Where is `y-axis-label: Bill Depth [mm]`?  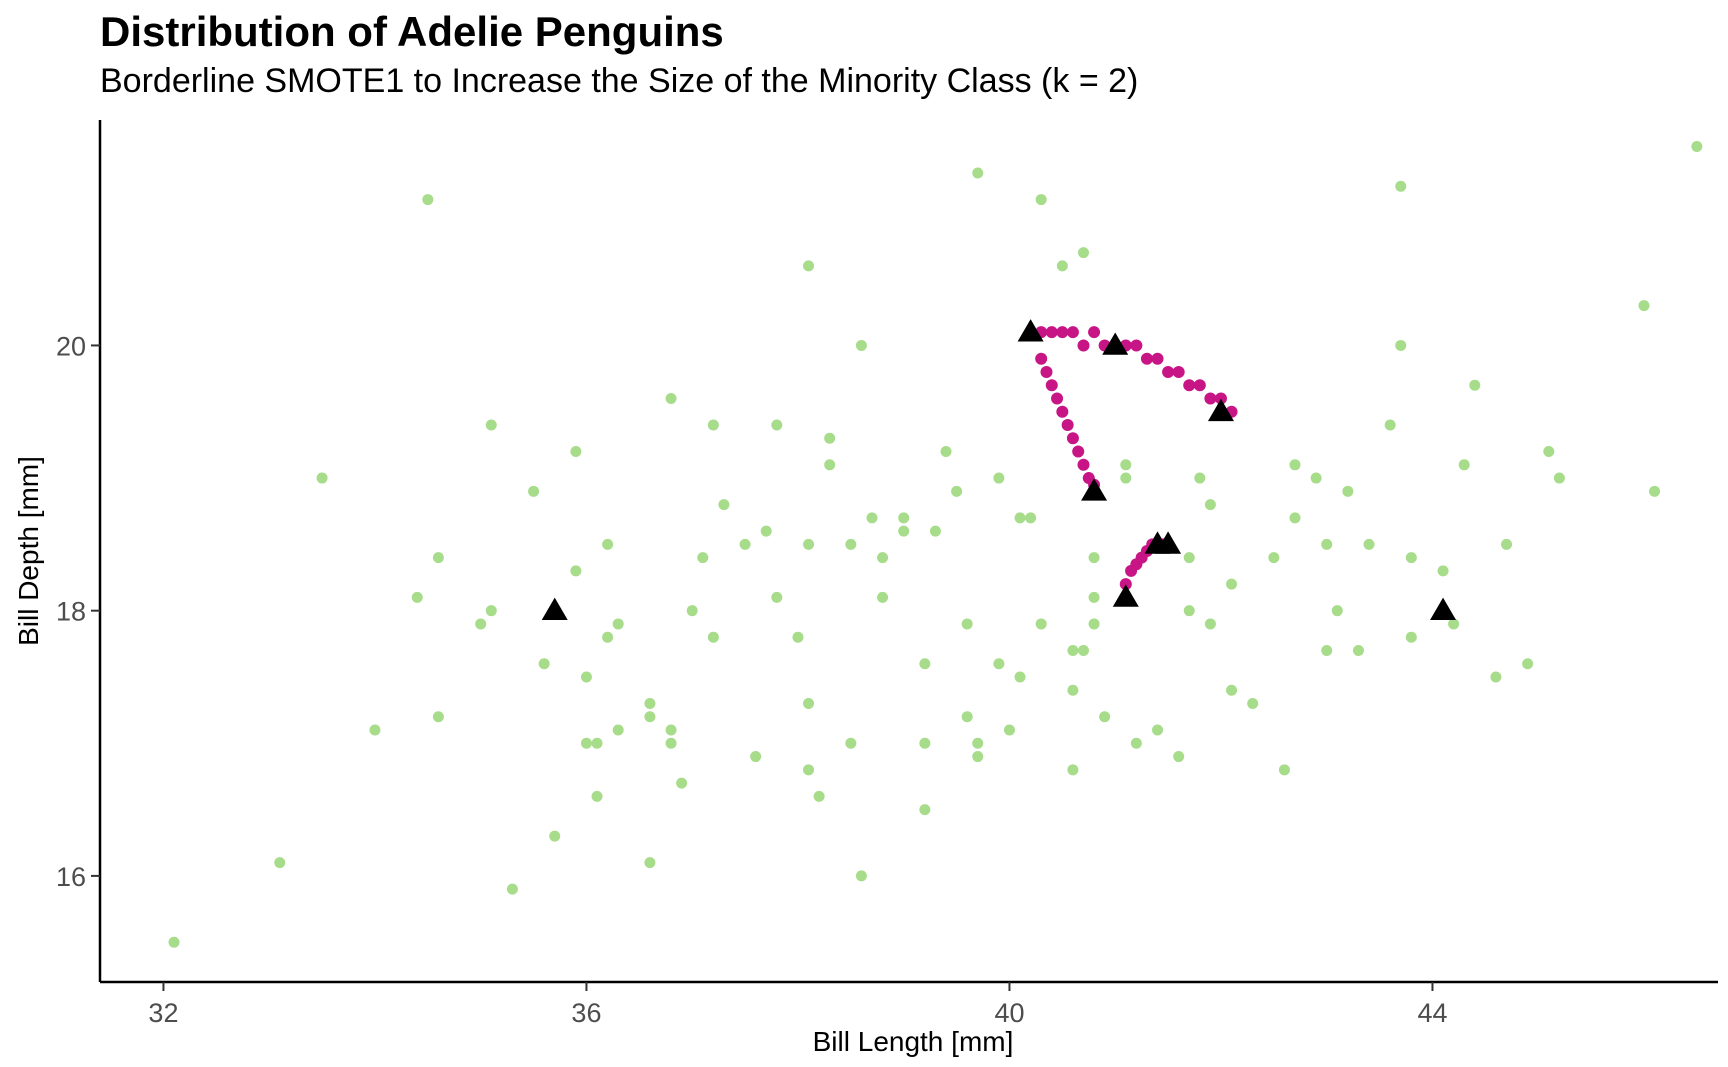
y-axis-label: Bill Depth [mm] is located at coordinates (28, 551).